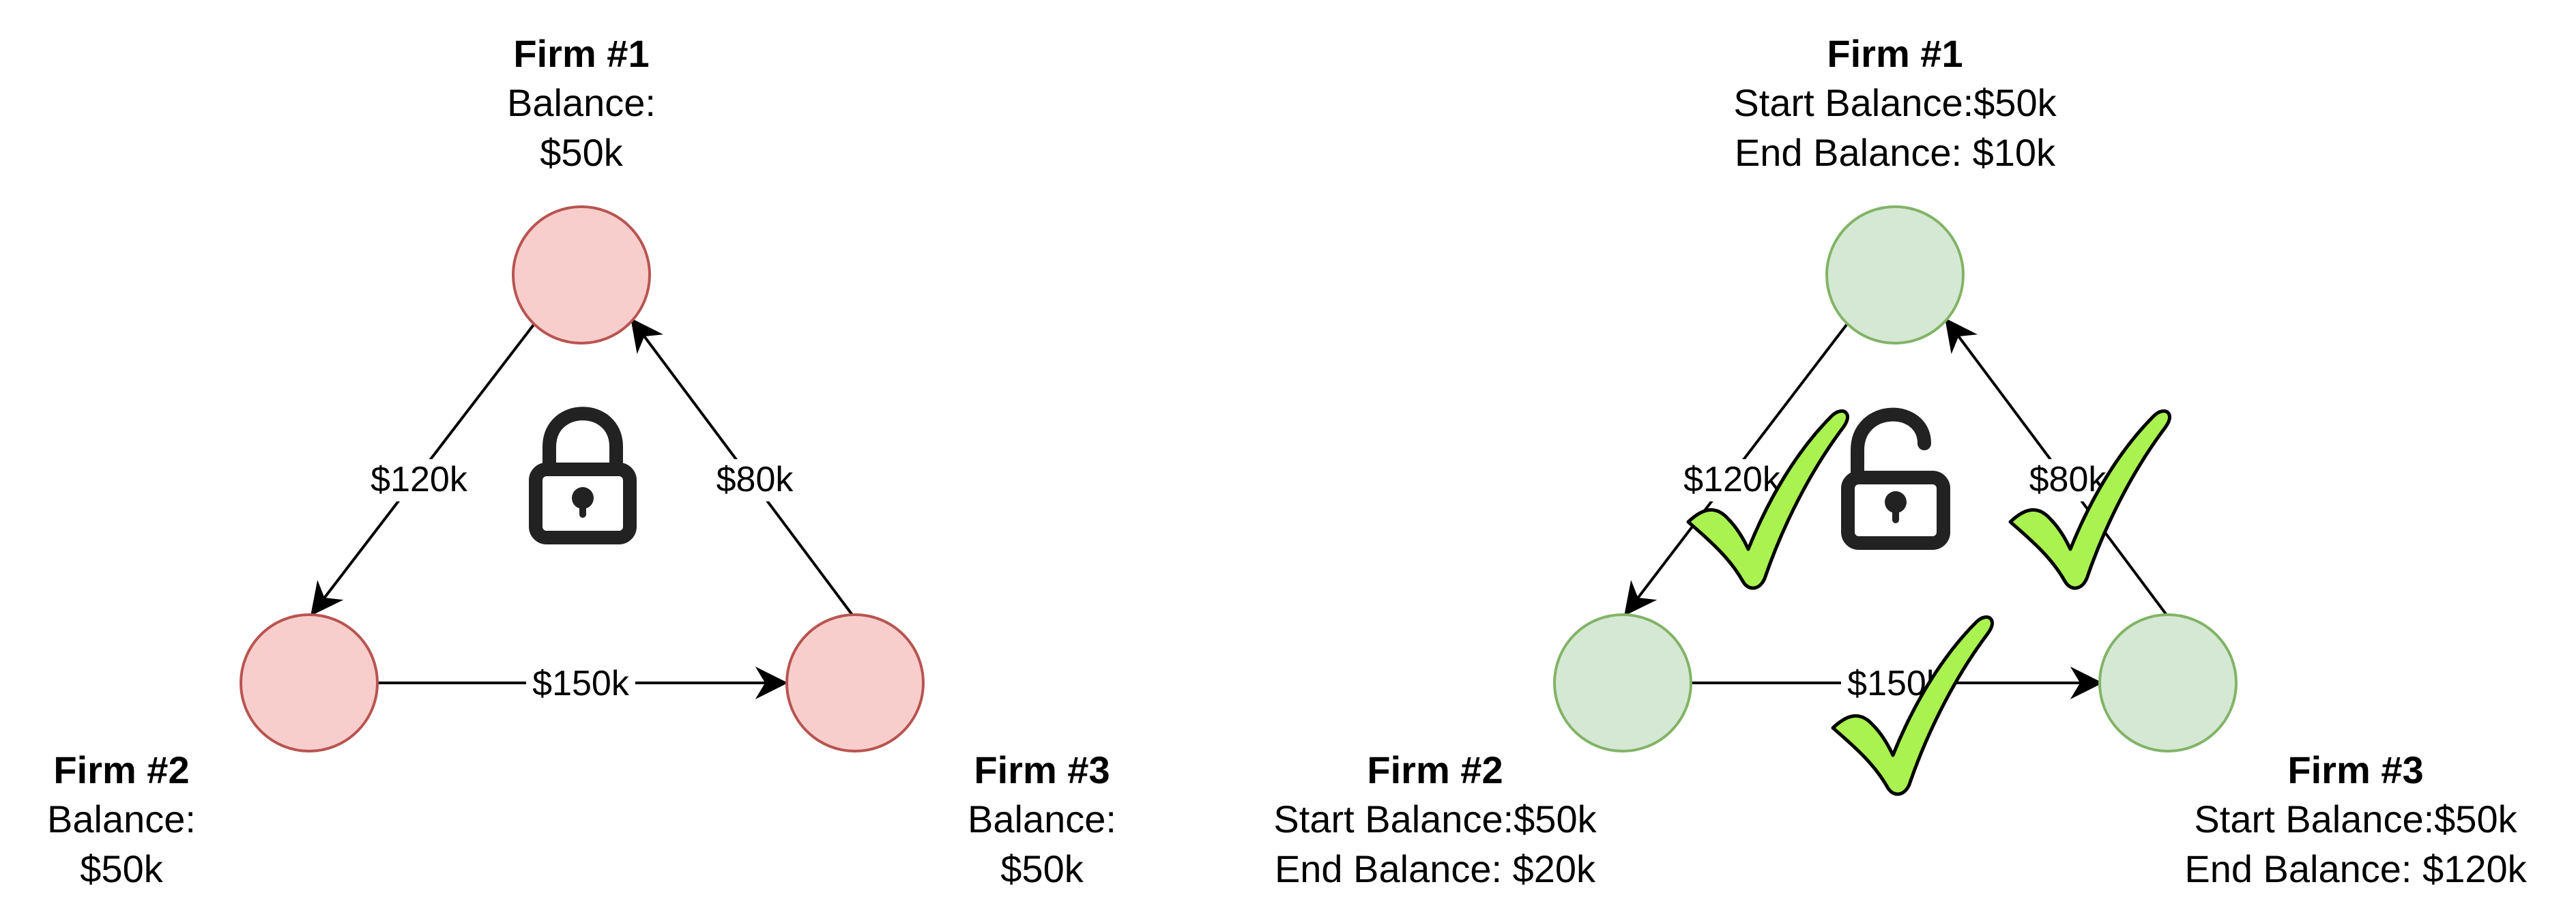 The image size is (2576, 921). Describe the element at coordinates (309, 682) in the screenshot. I see `firm-2-node` at that location.